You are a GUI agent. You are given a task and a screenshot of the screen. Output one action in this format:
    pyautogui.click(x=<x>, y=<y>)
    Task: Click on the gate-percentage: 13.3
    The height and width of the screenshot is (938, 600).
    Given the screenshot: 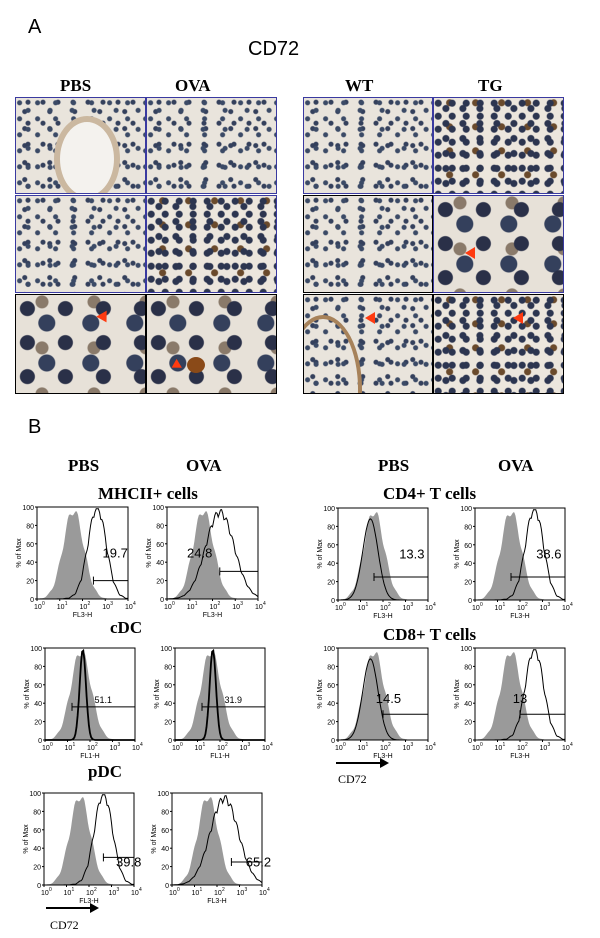 What is the action you would take?
    pyautogui.click(x=411, y=554)
    